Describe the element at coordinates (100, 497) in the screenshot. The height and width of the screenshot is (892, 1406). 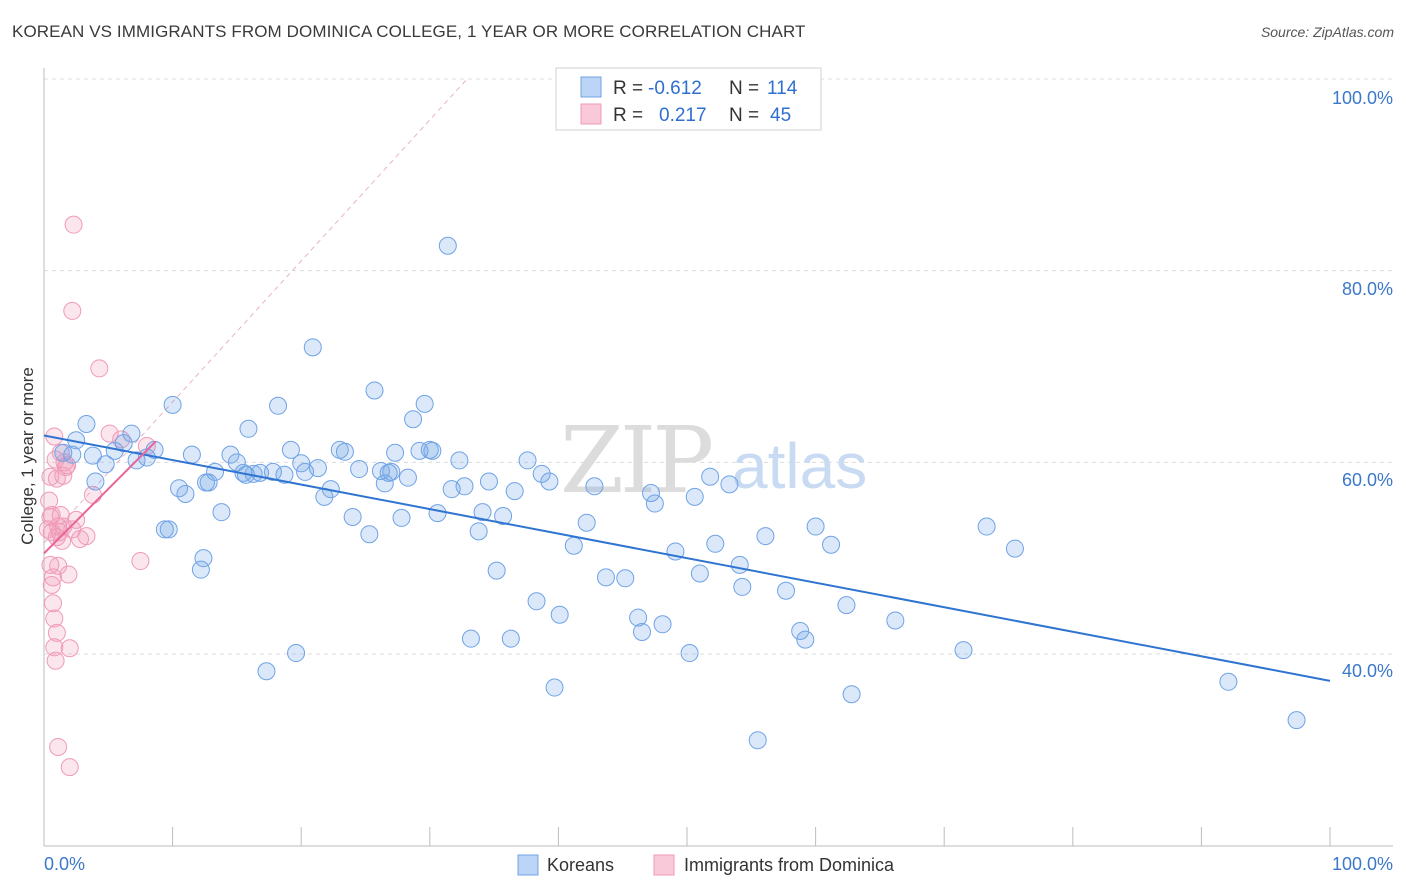
I see `dominica-trend-line` at that location.